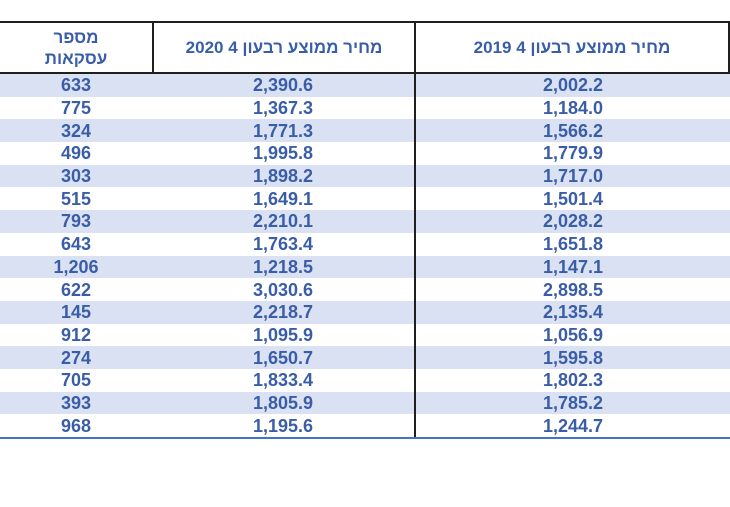 The height and width of the screenshot is (507, 730). I want to click on header-avg-price-q4-2020: מחיר ממוצע רבעון 4 2020, so click(283, 47).